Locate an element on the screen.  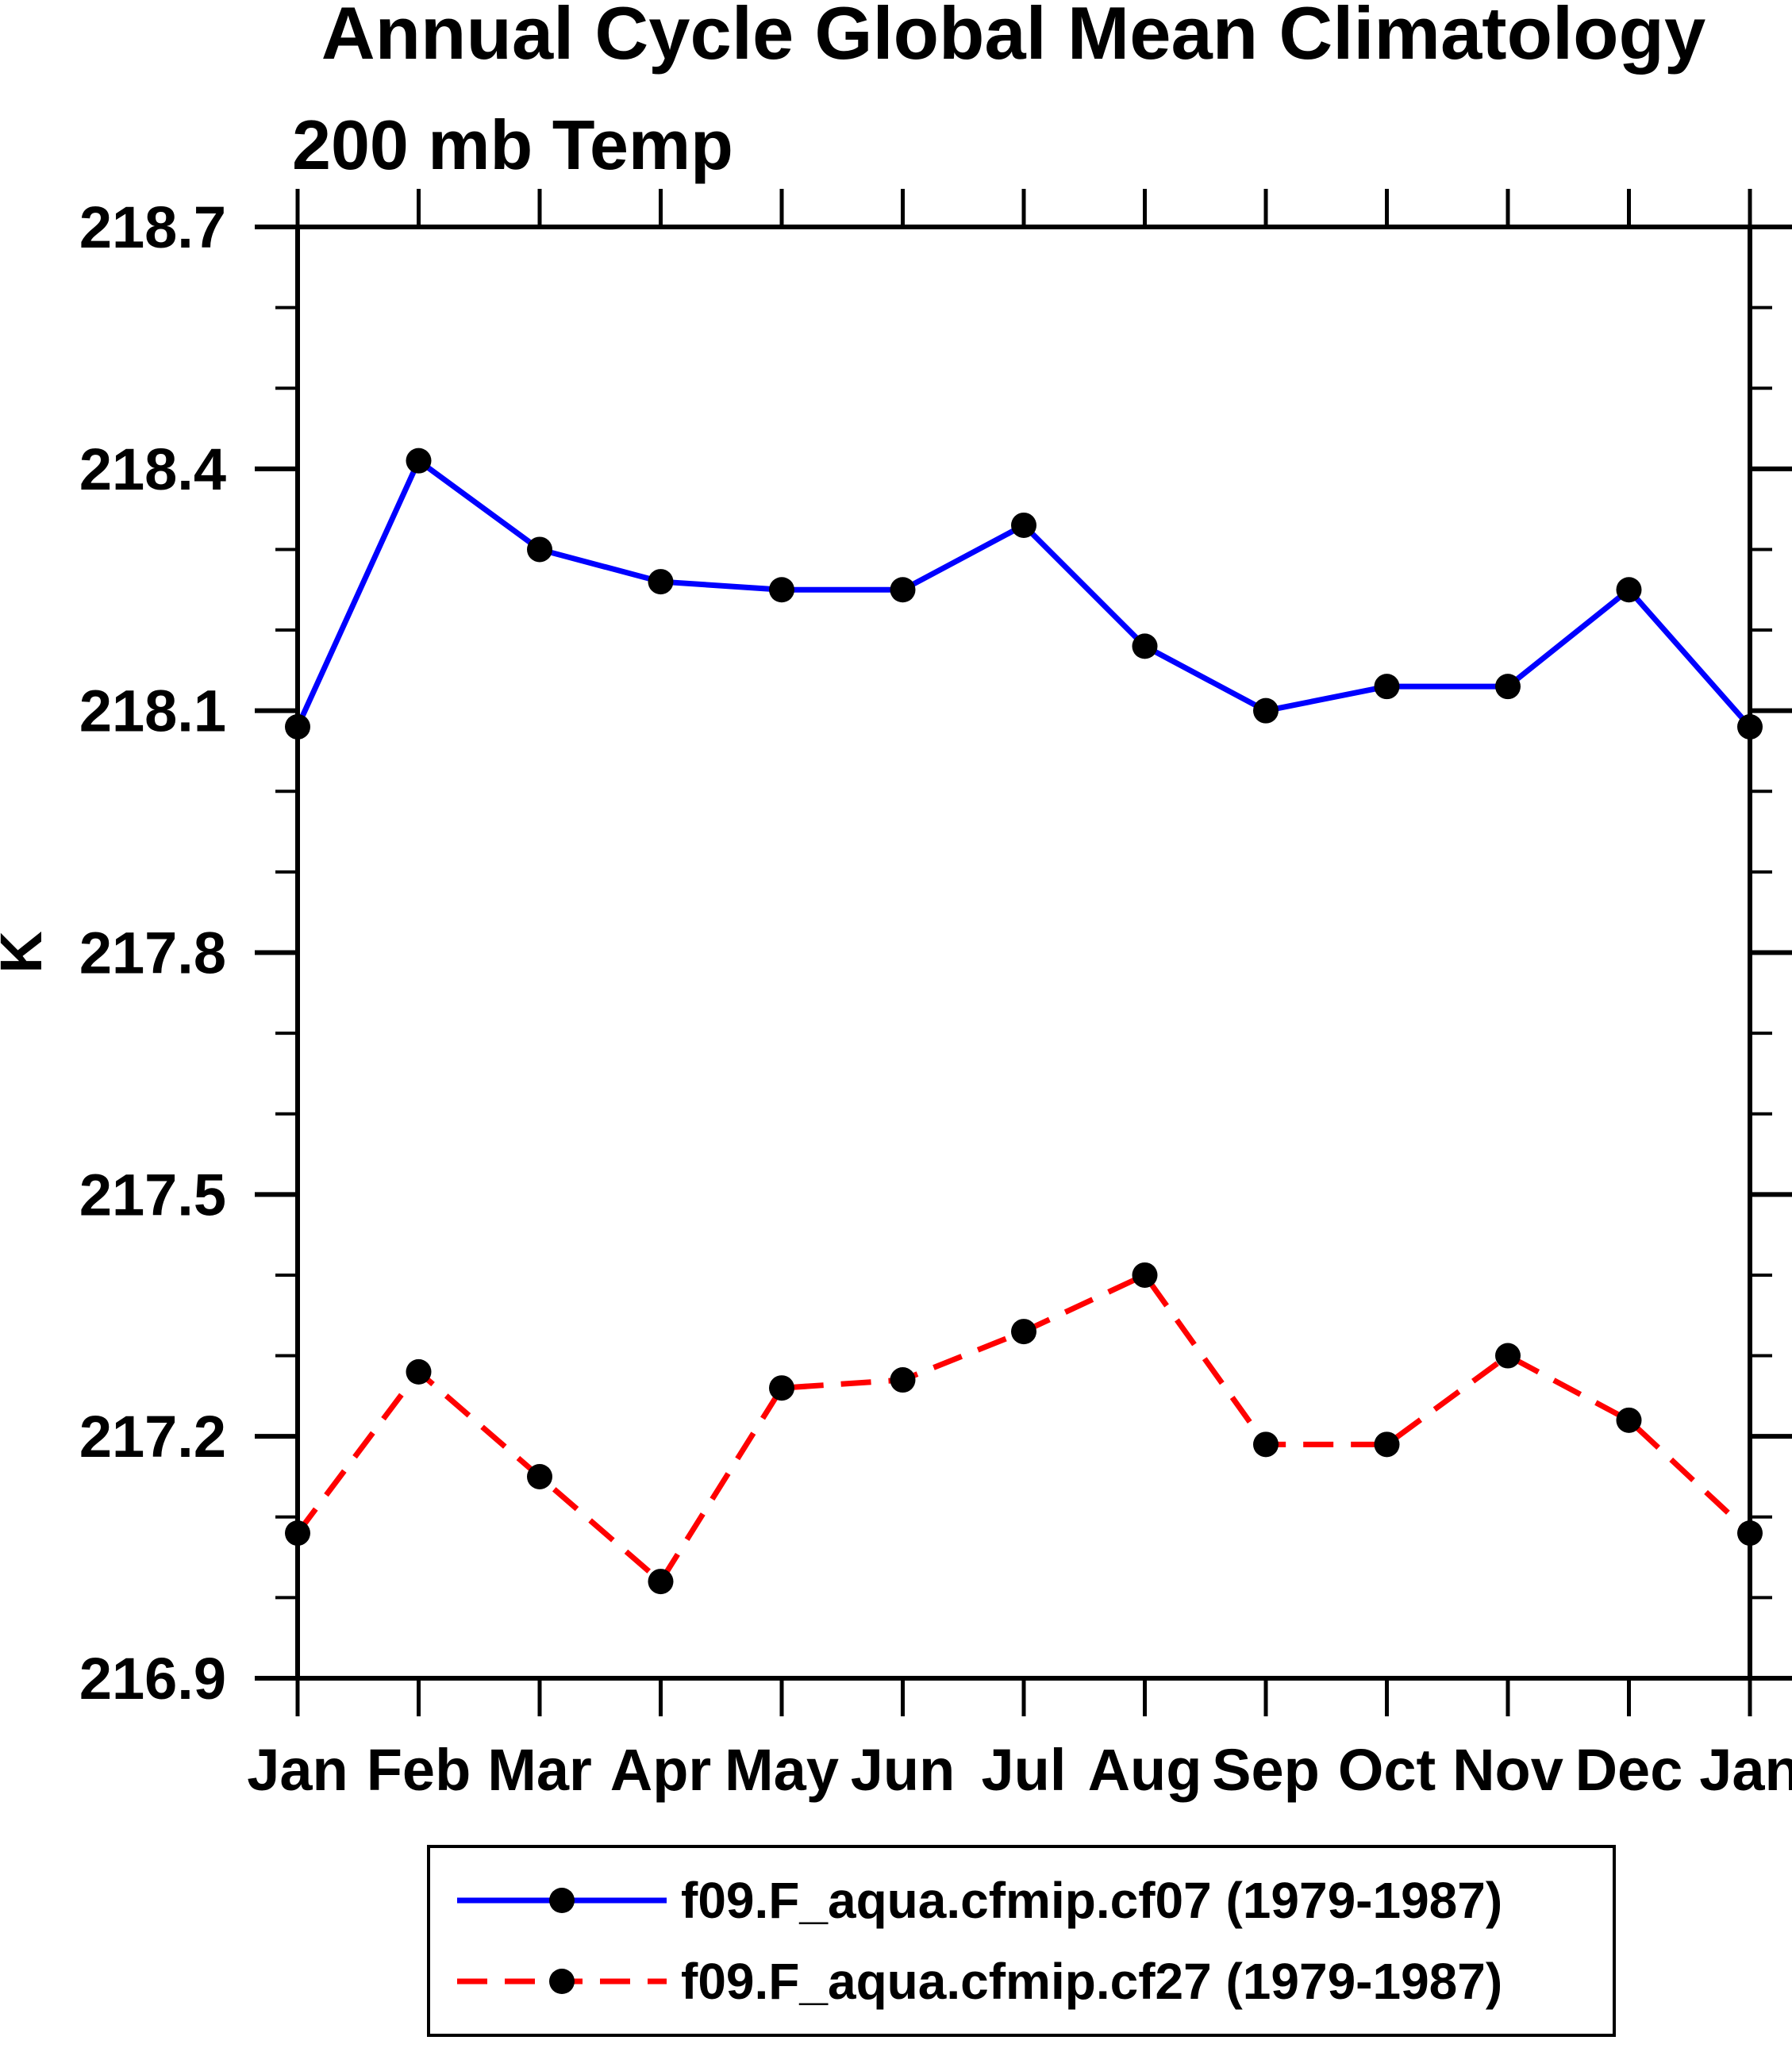
x-tick-label: Feb is located at coordinates (419, 1770).